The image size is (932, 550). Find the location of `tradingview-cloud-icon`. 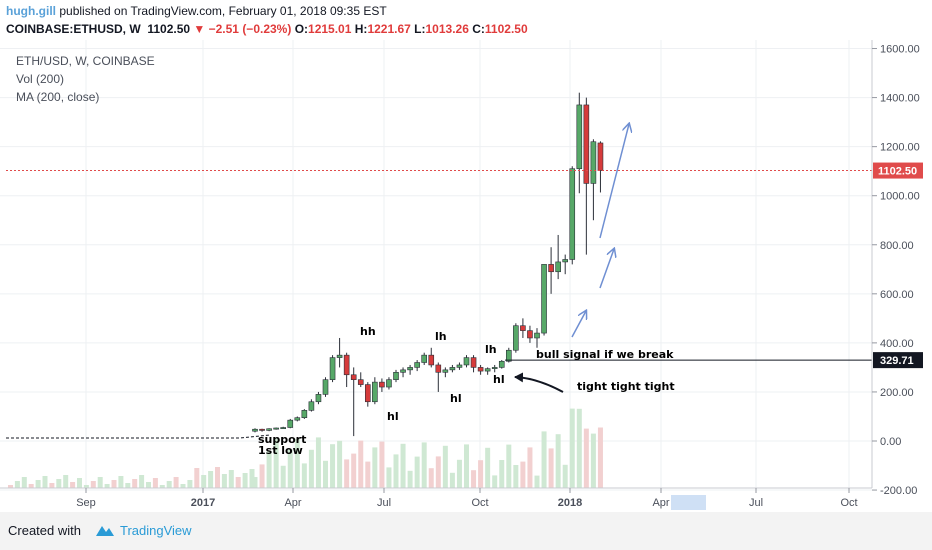

tradingview-cloud-icon is located at coordinates (104, 532).